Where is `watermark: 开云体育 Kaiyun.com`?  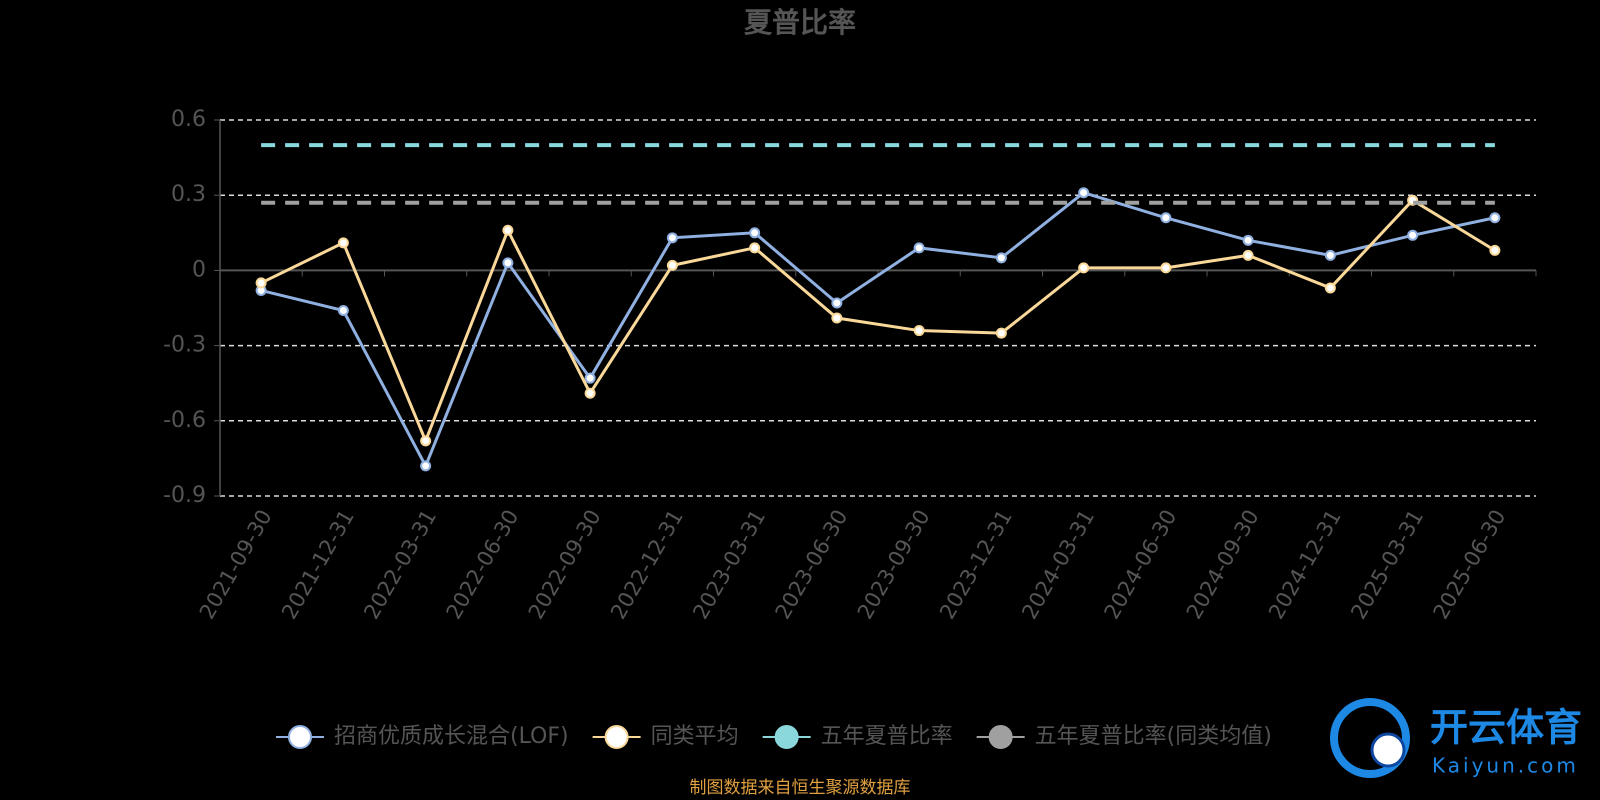 watermark: 开云体育 Kaiyun.com is located at coordinates (1456, 738).